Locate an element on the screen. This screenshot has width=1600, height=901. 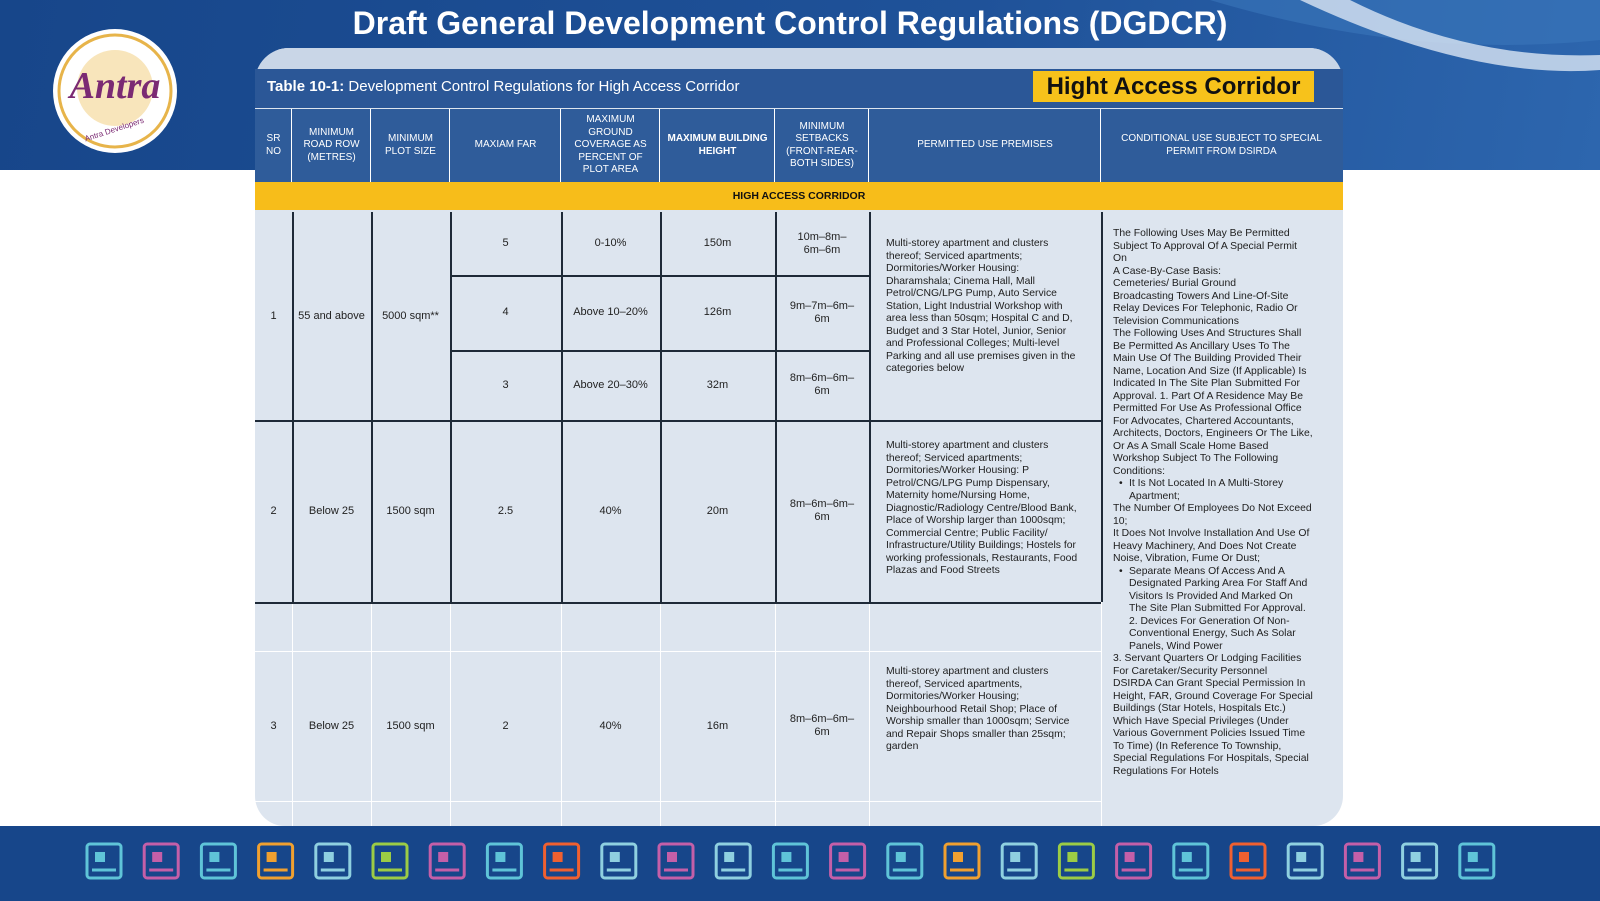
column-header: MAXIAM FAR is located at coordinates (505, 145).